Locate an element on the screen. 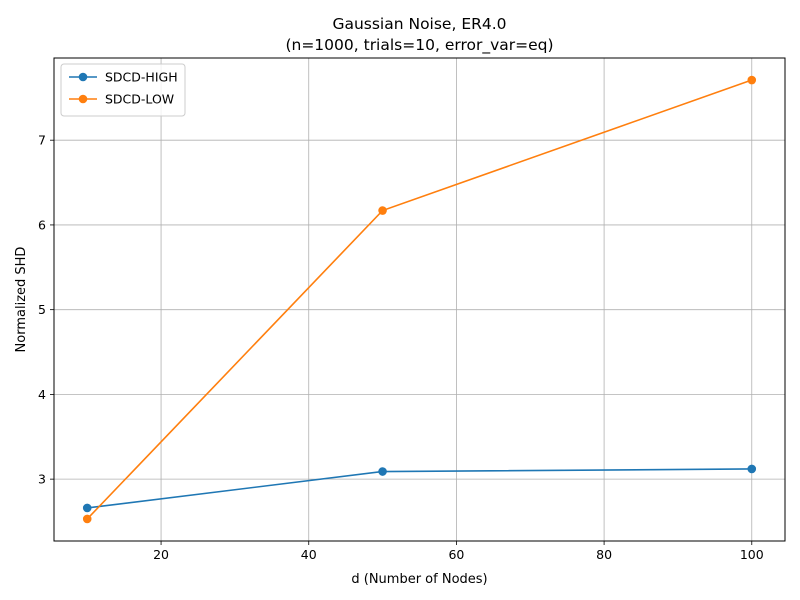  y-tick-label: 6 is located at coordinates (42, 224).